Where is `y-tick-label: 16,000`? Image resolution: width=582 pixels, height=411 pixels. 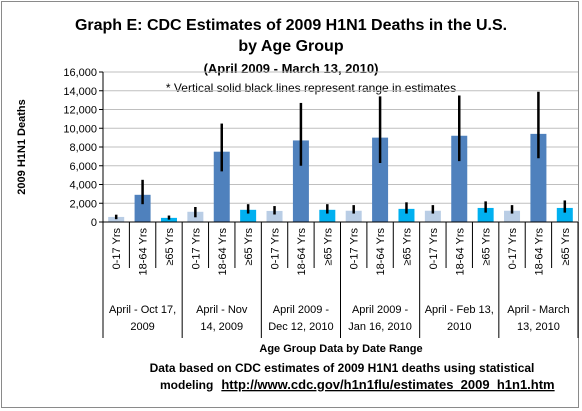 y-tick-label: 16,000 is located at coordinates (80, 73).